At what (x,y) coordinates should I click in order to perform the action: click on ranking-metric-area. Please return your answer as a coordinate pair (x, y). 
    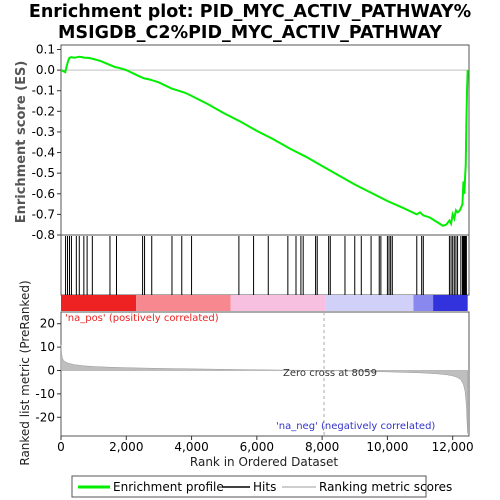
    Looking at the image, I should click on (264, 389).